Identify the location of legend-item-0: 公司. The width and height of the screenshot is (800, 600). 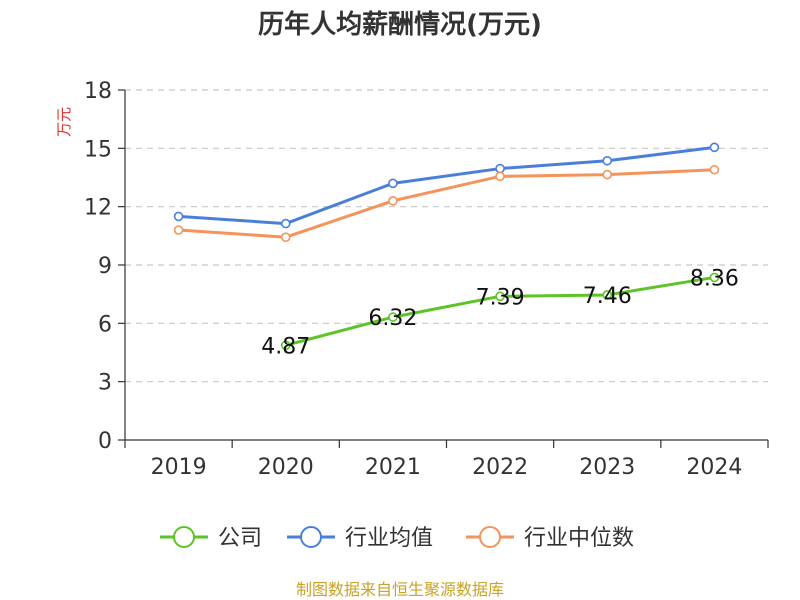
(211, 538).